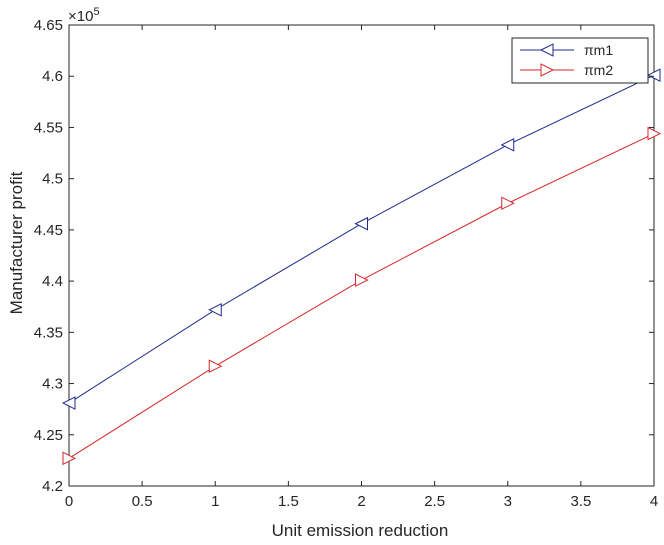 This screenshot has width=664, height=545. I want to click on legend-entry-2: πm2, so click(566, 70).